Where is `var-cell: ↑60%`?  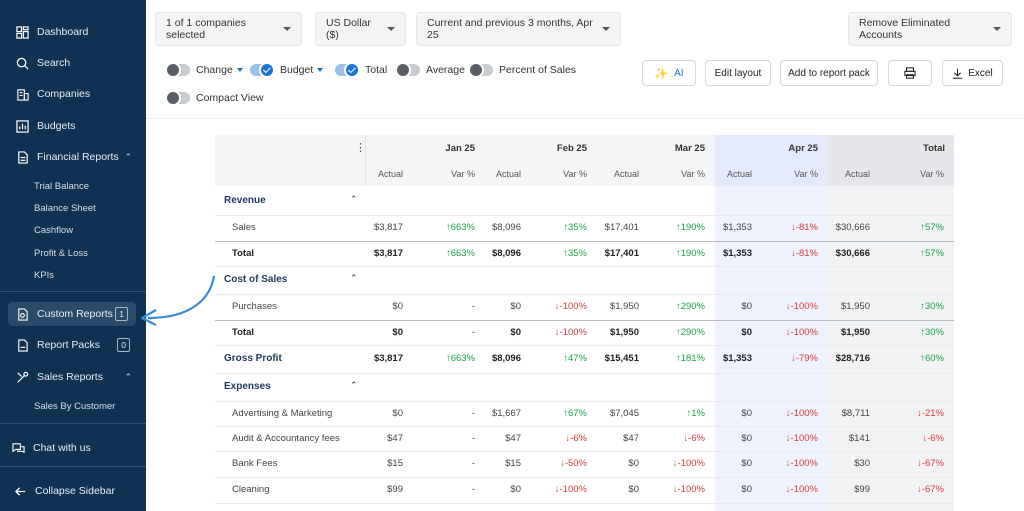 var-cell: ↑60% is located at coordinates (932, 358).